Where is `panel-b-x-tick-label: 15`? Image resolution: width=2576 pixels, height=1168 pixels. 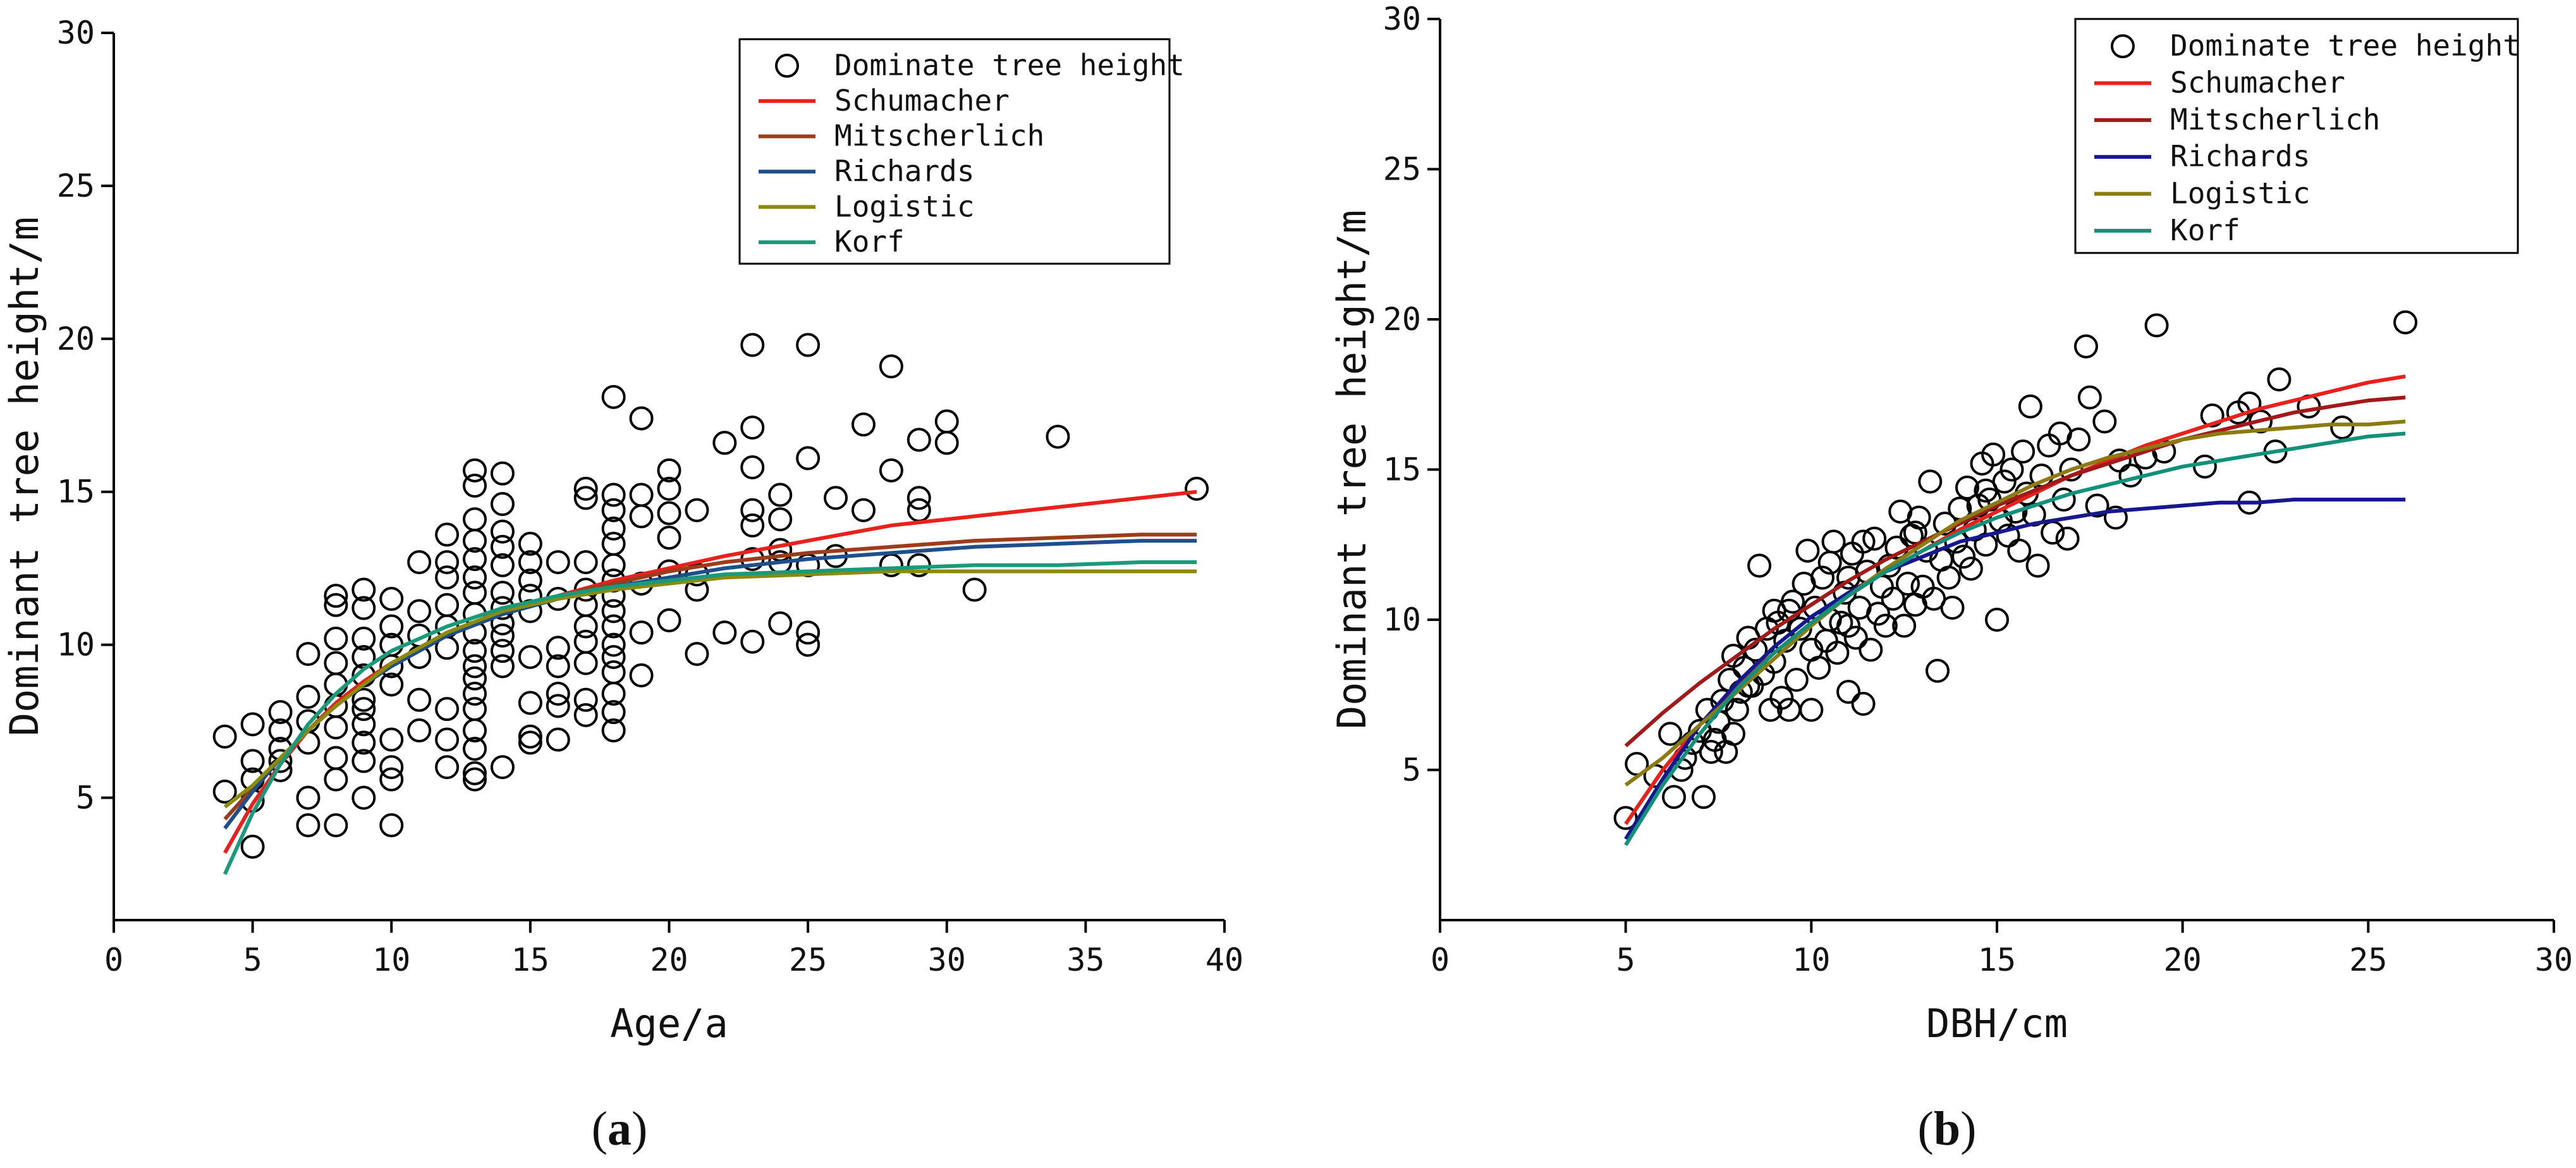
panel-b-x-tick-label: 15 is located at coordinates (1997, 960).